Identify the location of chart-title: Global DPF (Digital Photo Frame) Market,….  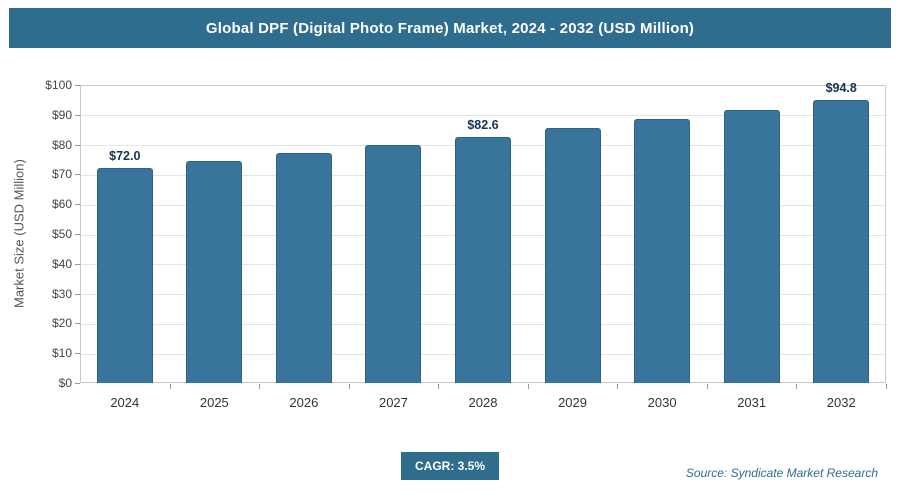
(450, 28).